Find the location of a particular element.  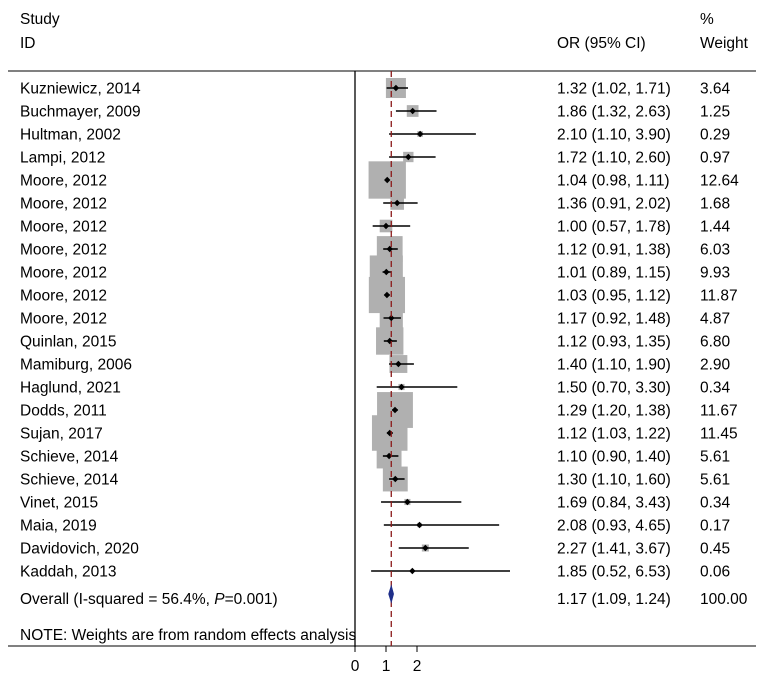

x-axis: 0 1 2 is located at coordinates (386, 373).